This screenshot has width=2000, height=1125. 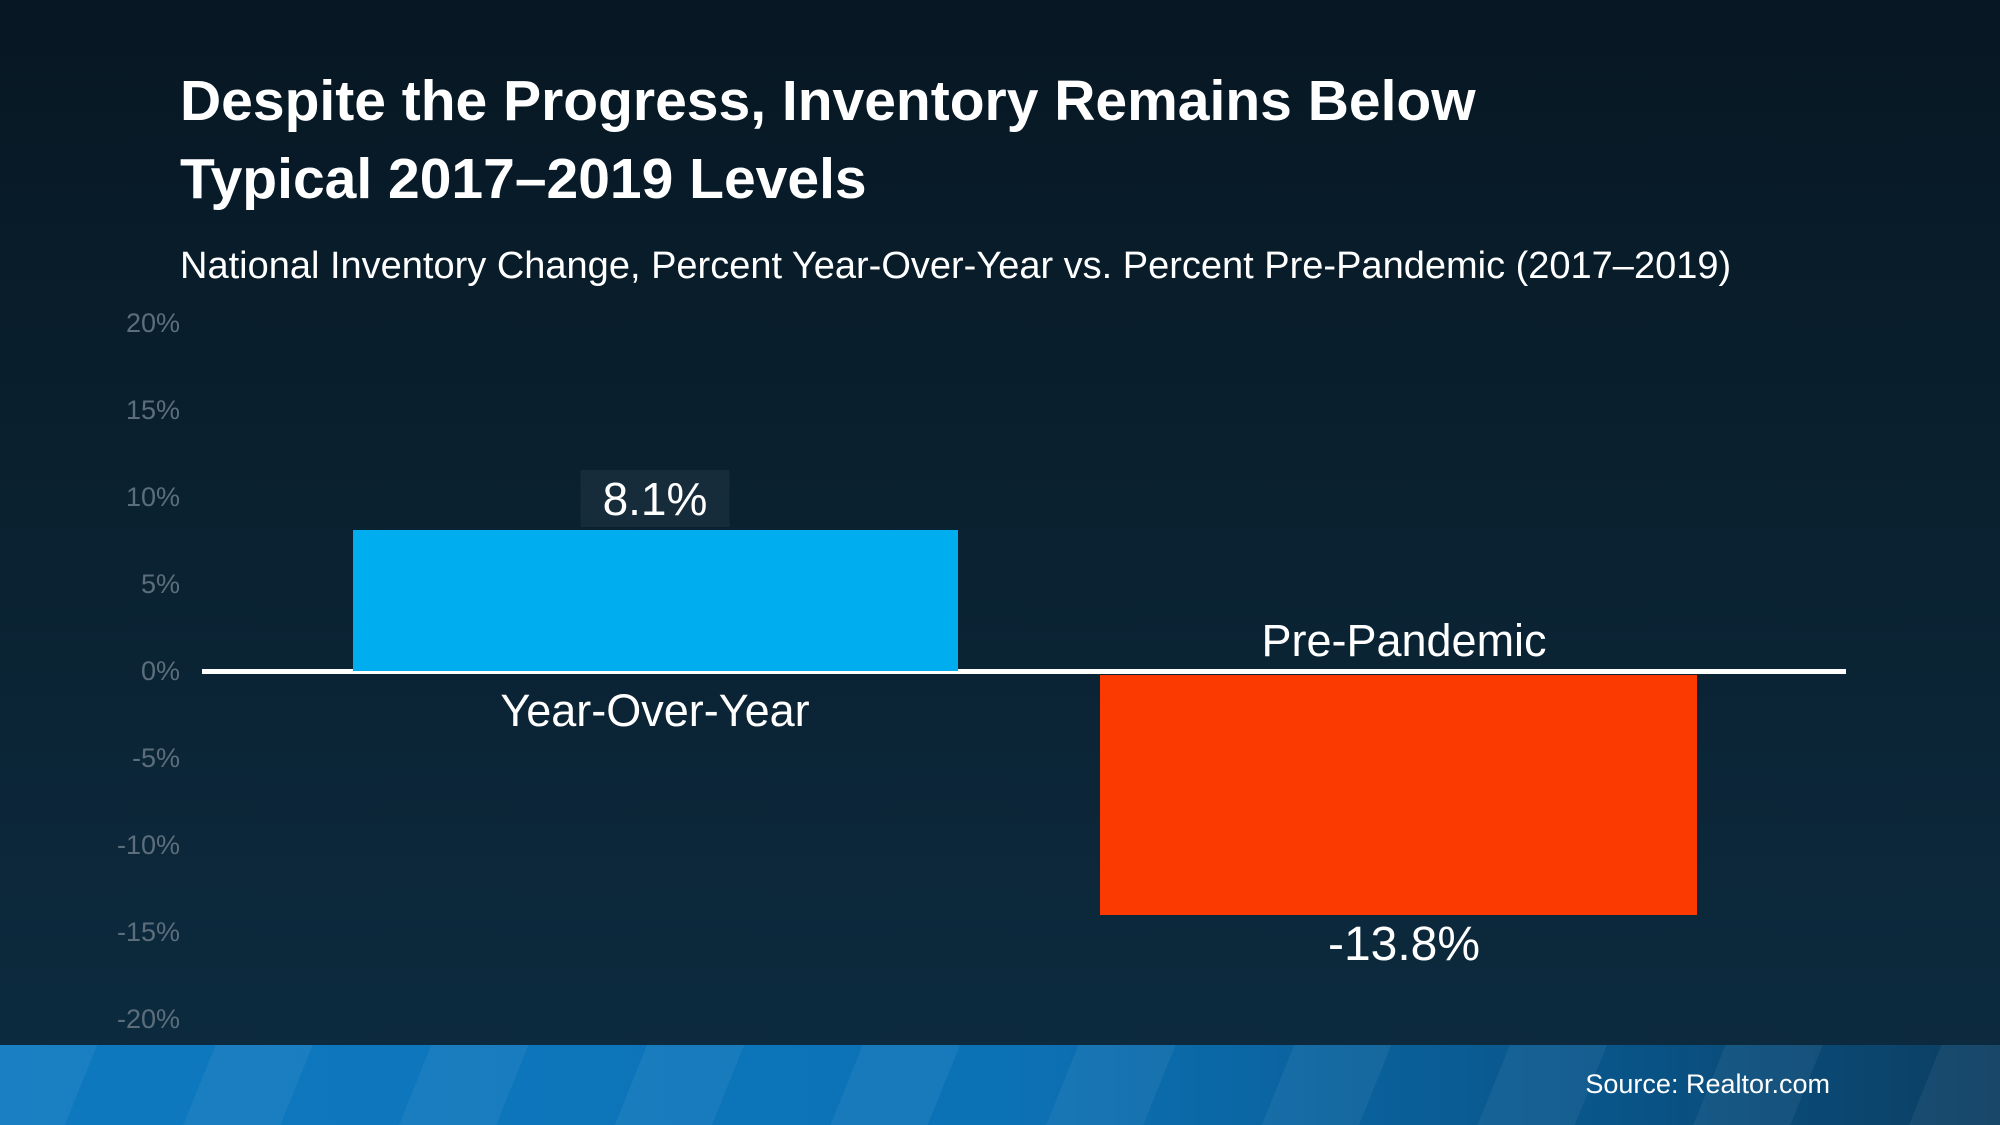 What do you see at coordinates (152, 497) in the screenshot?
I see `y-tick-label: 10%` at bounding box center [152, 497].